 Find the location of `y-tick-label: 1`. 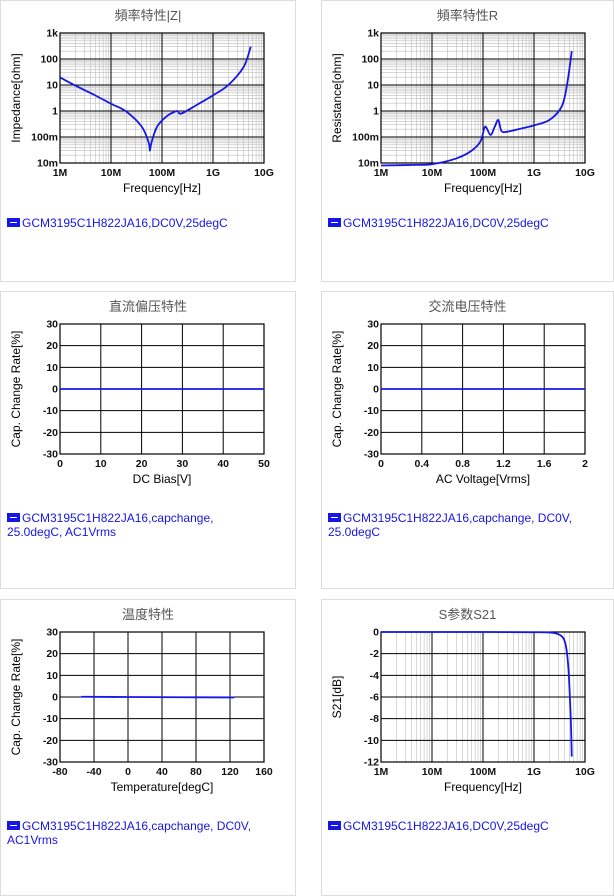

y-tick-label: 1 is located at coordinates (376, 112).